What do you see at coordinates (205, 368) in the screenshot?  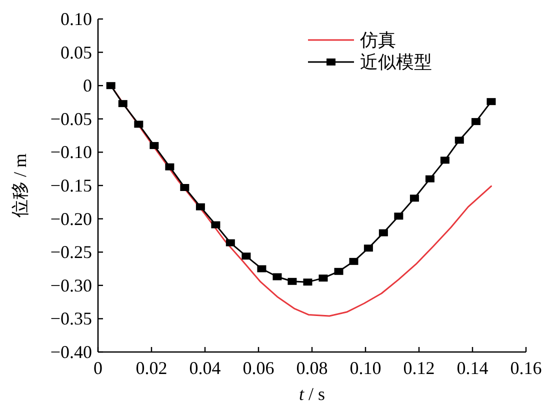 I see `x-tick-label: 0.04` at bounding box center [205, 368].